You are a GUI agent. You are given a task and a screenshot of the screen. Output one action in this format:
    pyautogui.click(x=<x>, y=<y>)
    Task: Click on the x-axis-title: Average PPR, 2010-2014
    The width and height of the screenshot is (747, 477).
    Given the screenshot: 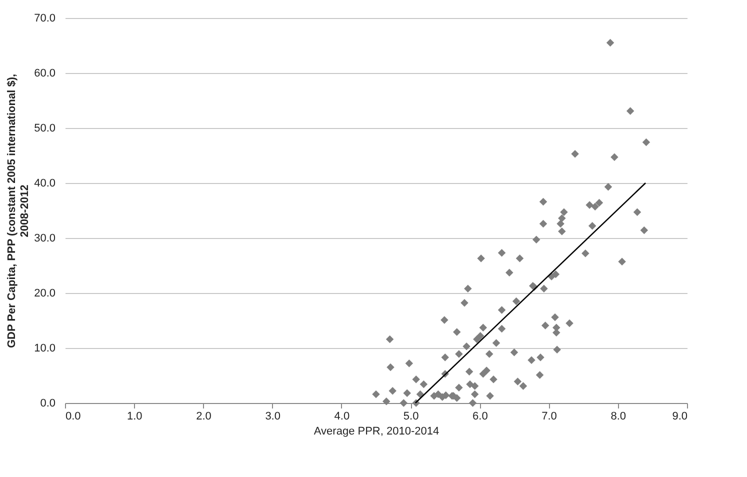 What is the action you would take?
    pyautogui.click(x=377, y=432)
    